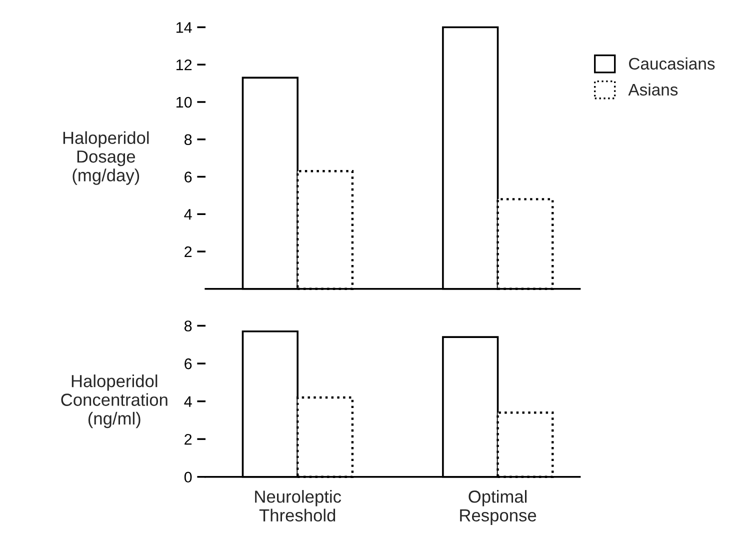 Image resolution: width=734 pixels, height=534 pixels. I want to click on y-tick-label: 10, so click(184, 102).